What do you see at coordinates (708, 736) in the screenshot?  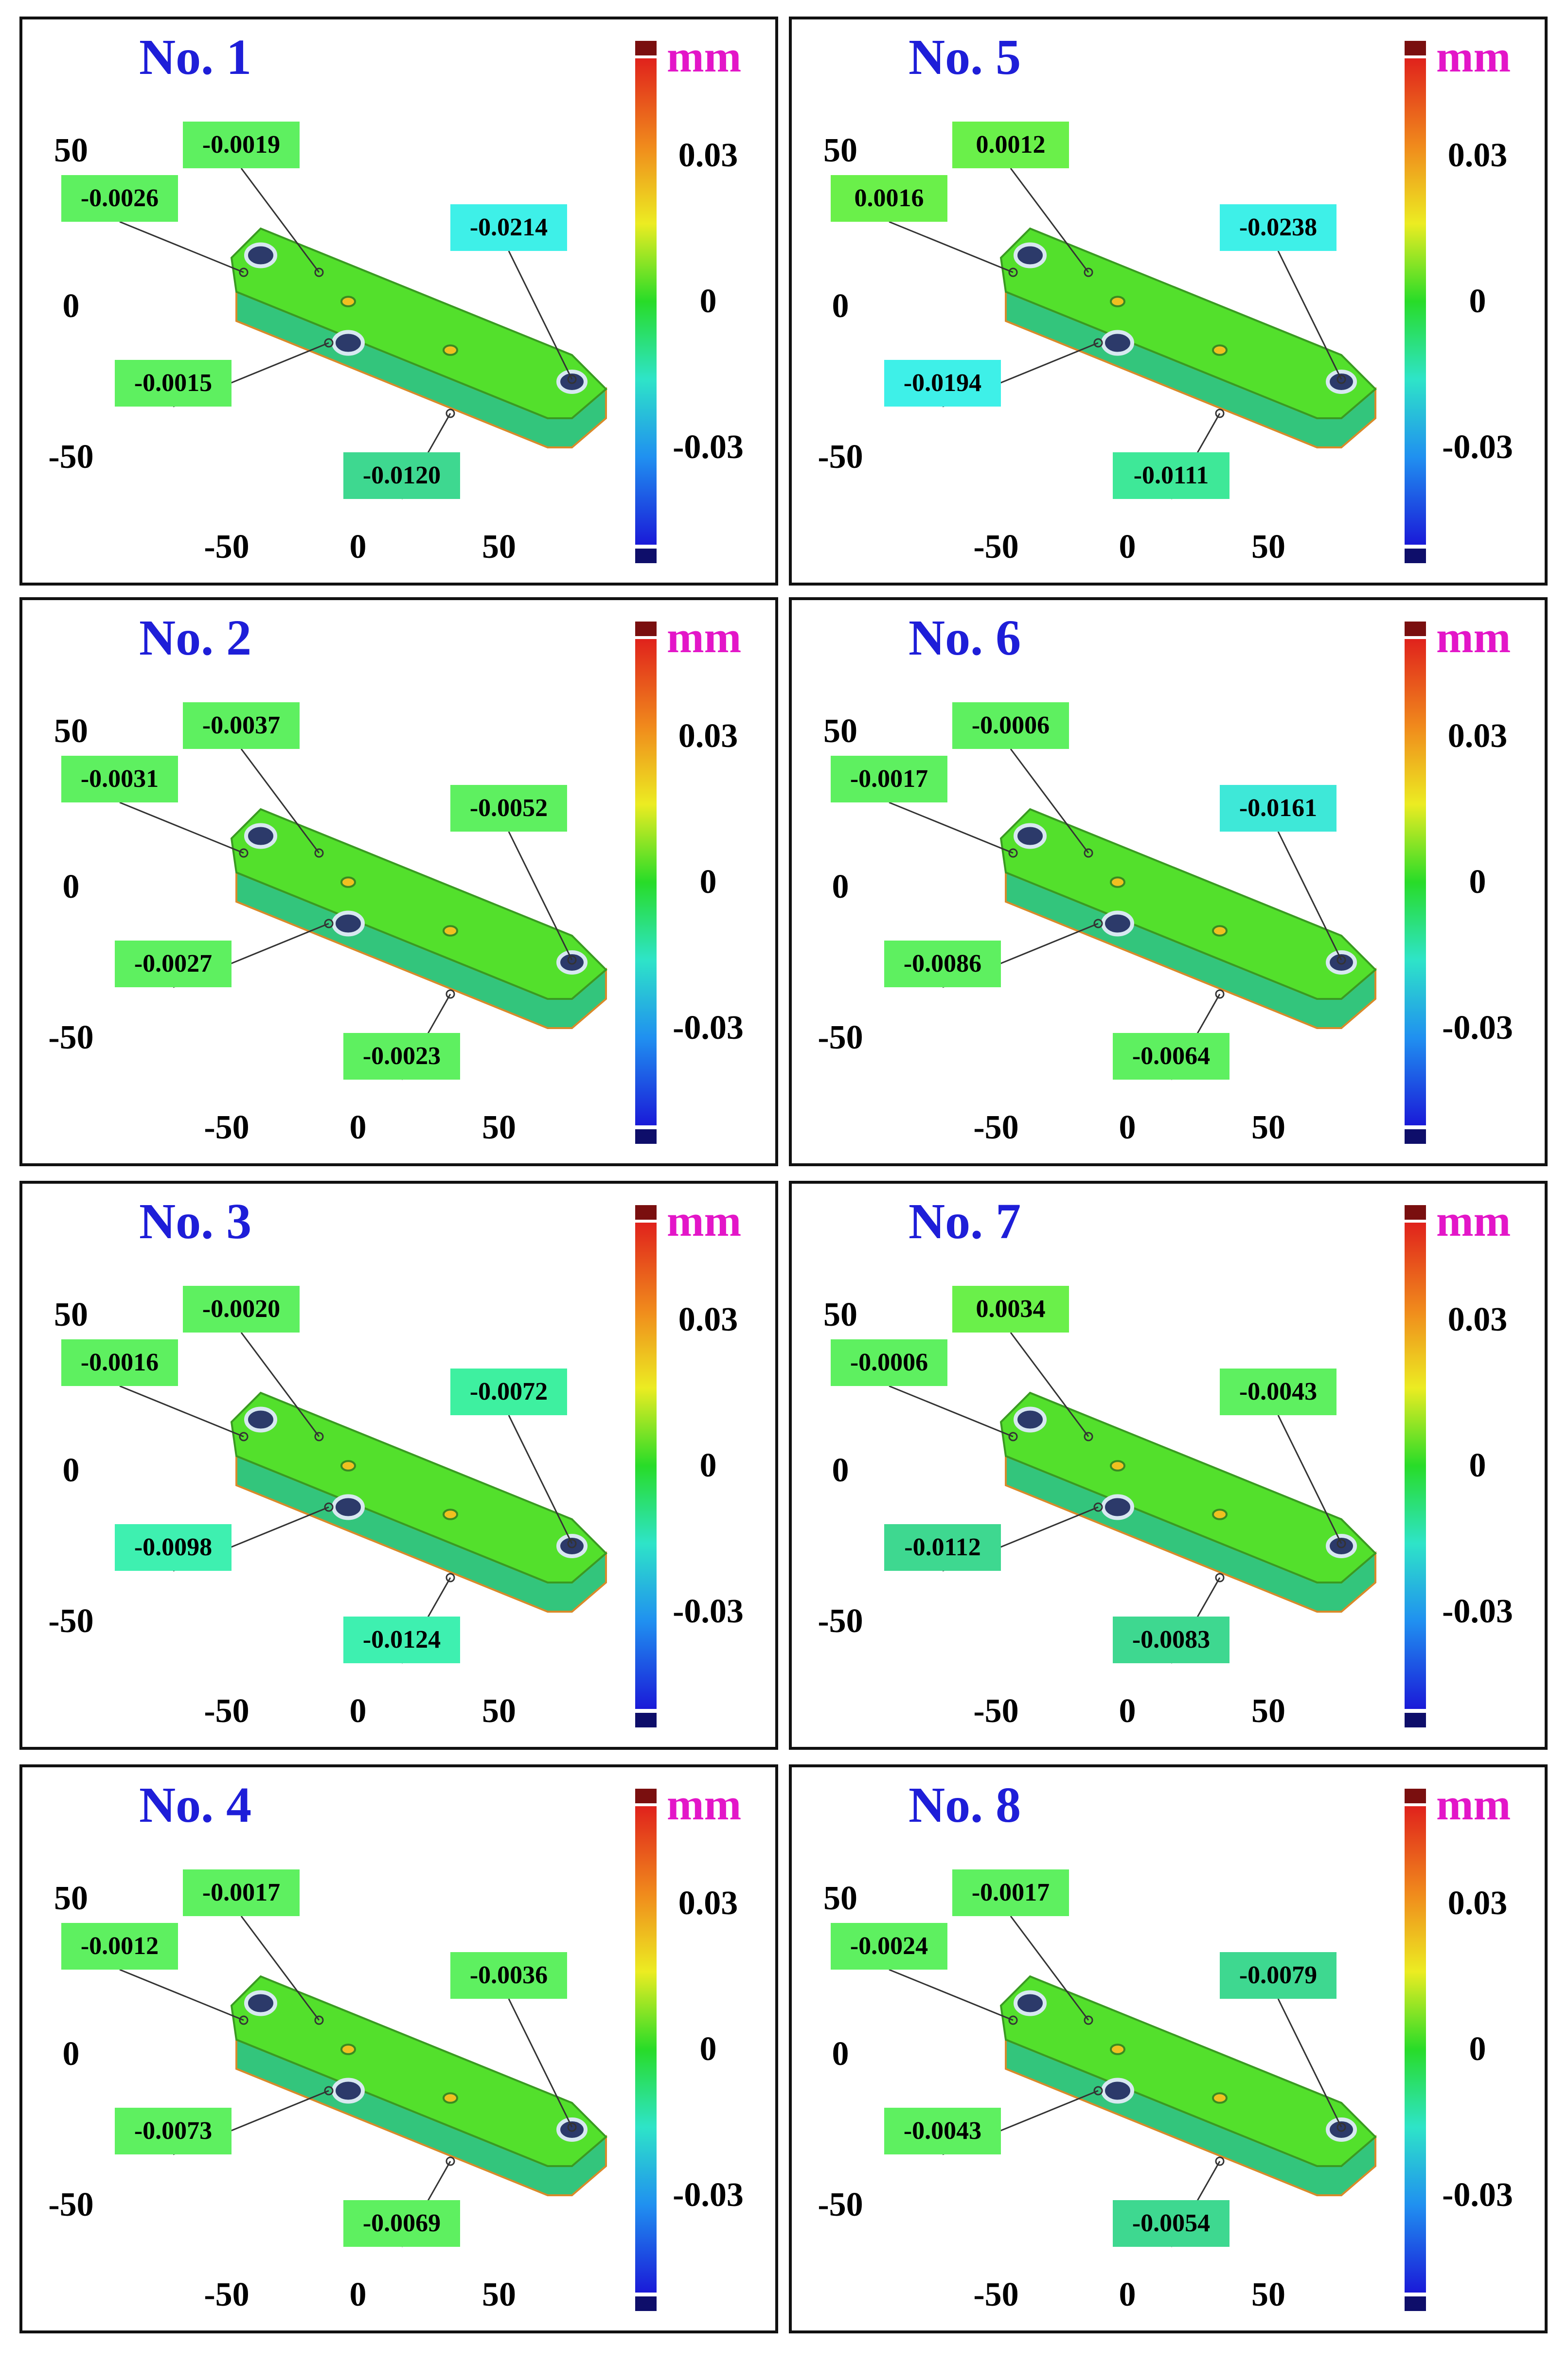 I see `colorbar-tick-label: 0.03` at bounding box center [708, 736].